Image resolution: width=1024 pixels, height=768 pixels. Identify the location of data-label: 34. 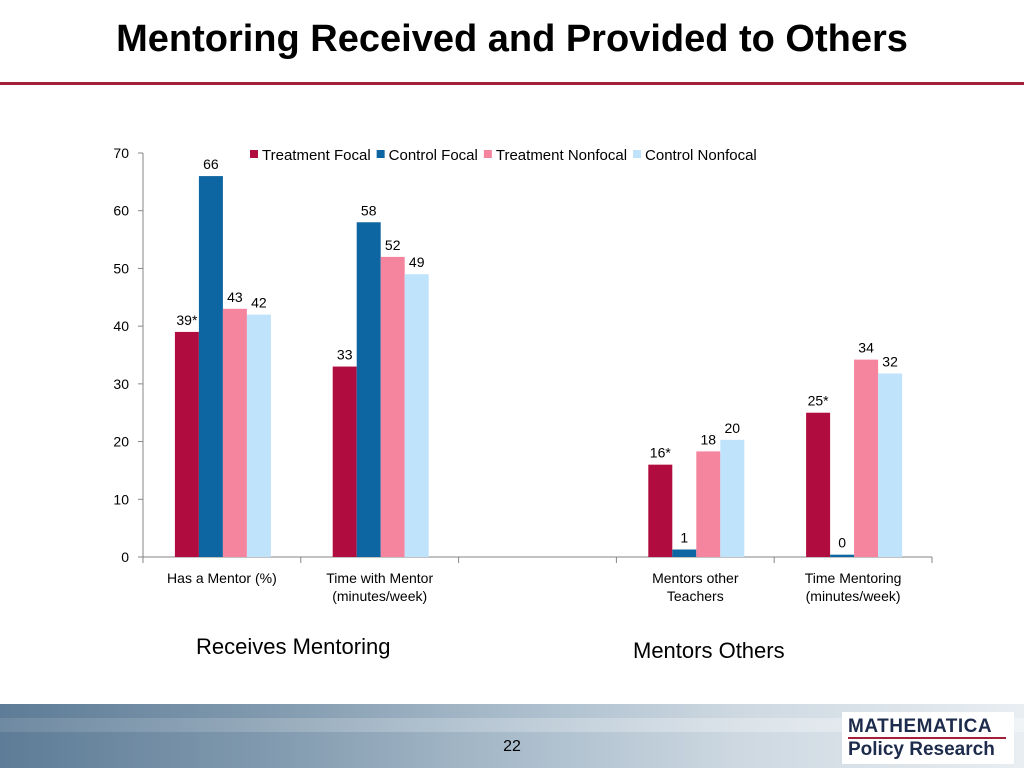
(866, 348).